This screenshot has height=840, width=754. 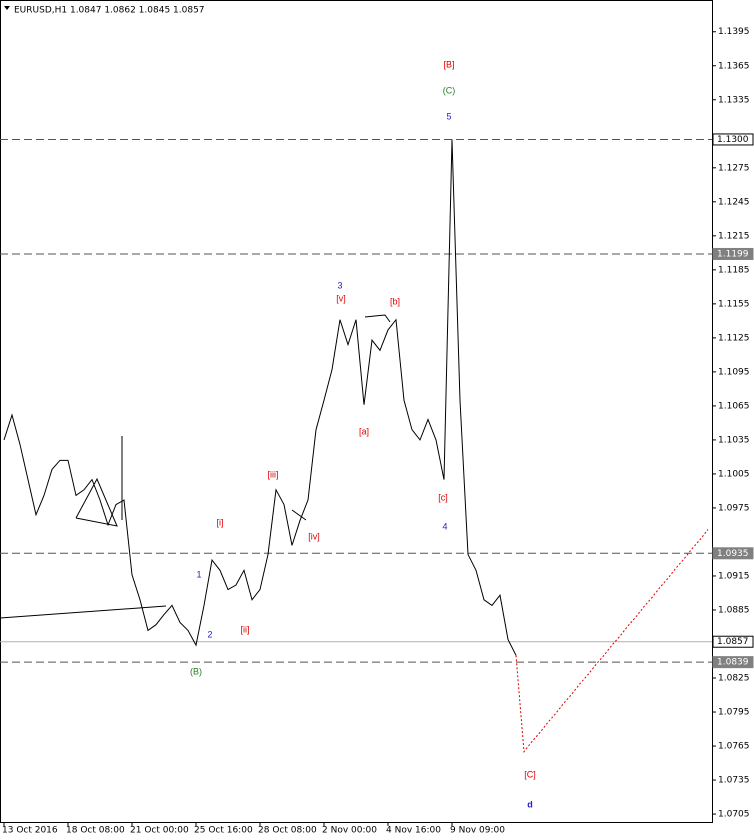 What do you see at coordinates (477, 831) in the screenshot?
I see `x-tick-label: 9 Nov 09:00` at bounding box center [477, 831].